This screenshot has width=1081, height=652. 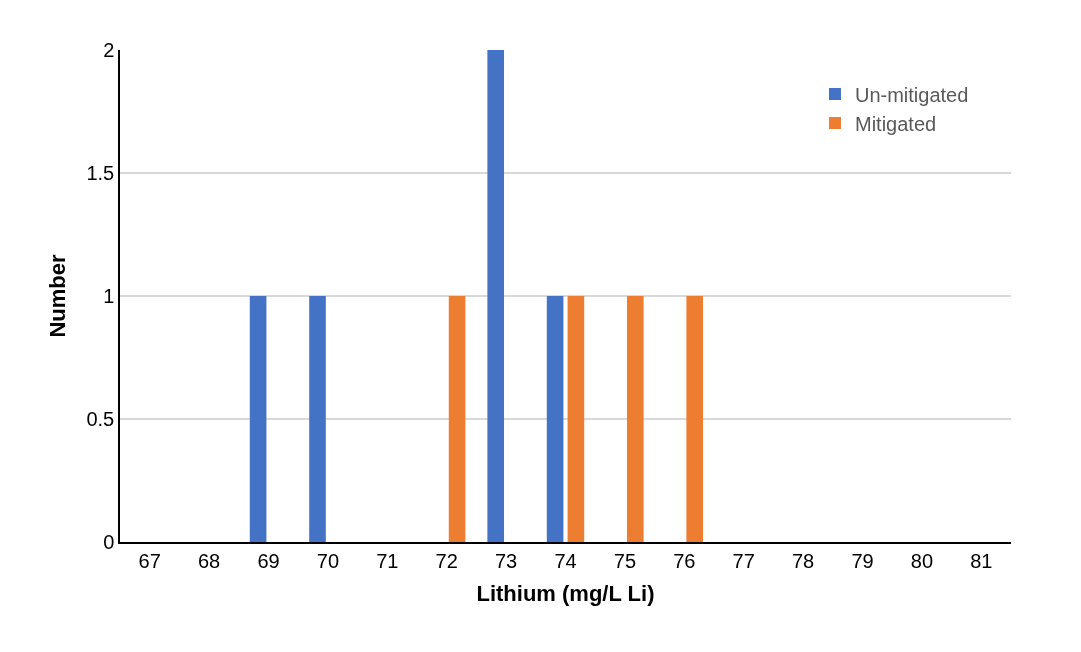 What do you see at coordinates (743, 560) in the screenshot?
I see `x-tick-label: 77` at bounding box center [743, 560].